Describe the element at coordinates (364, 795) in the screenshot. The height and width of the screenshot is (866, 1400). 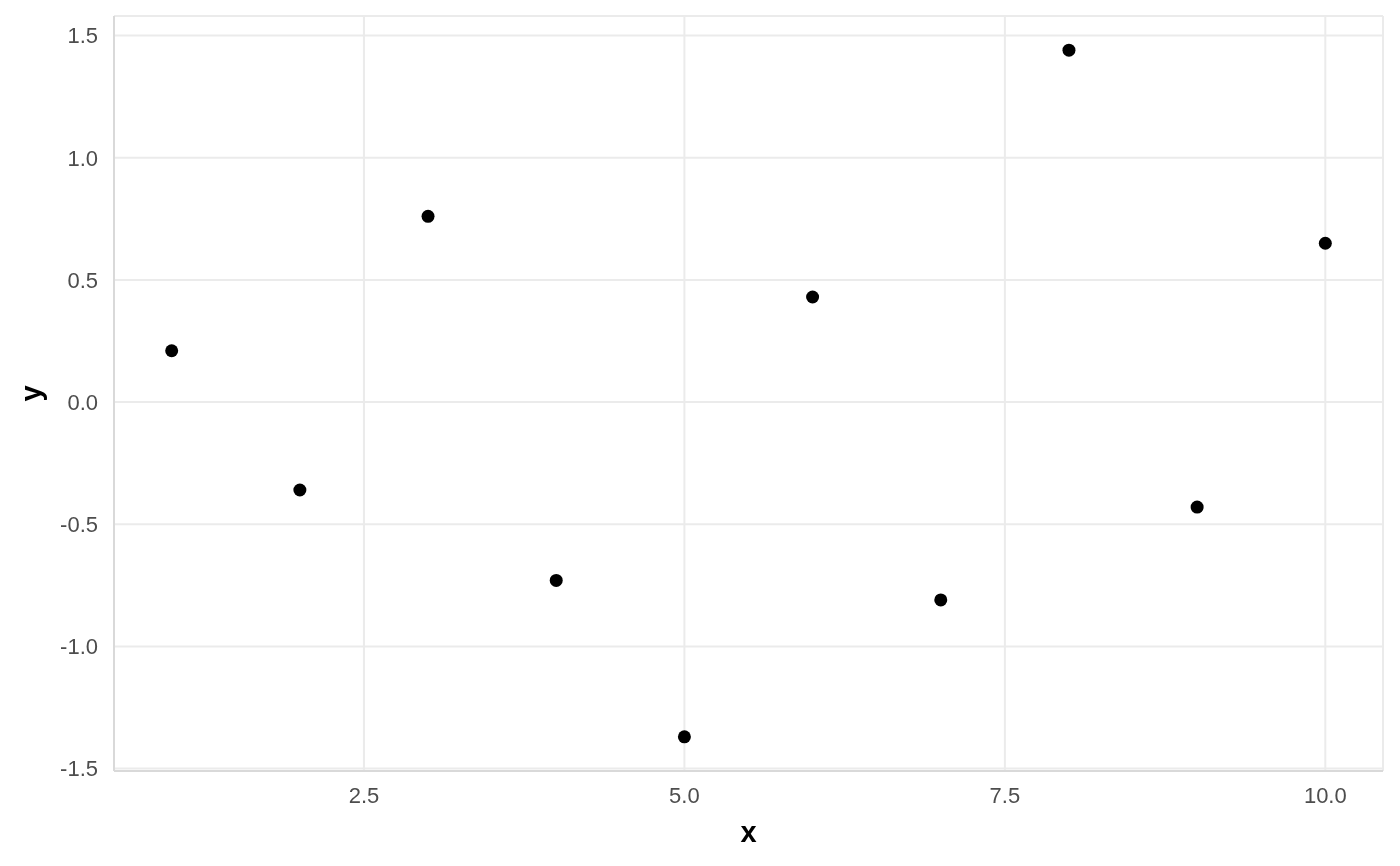
I see `x-tick-label: 2.5` at that location.